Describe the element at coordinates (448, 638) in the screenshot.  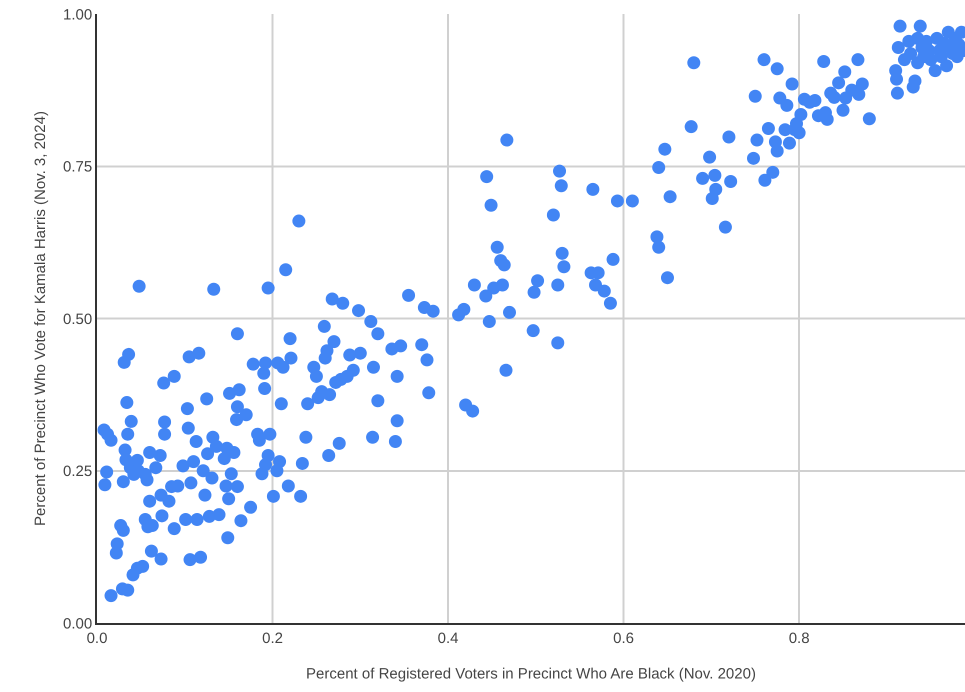
I see `x-tick-label: 0.4` at that location.